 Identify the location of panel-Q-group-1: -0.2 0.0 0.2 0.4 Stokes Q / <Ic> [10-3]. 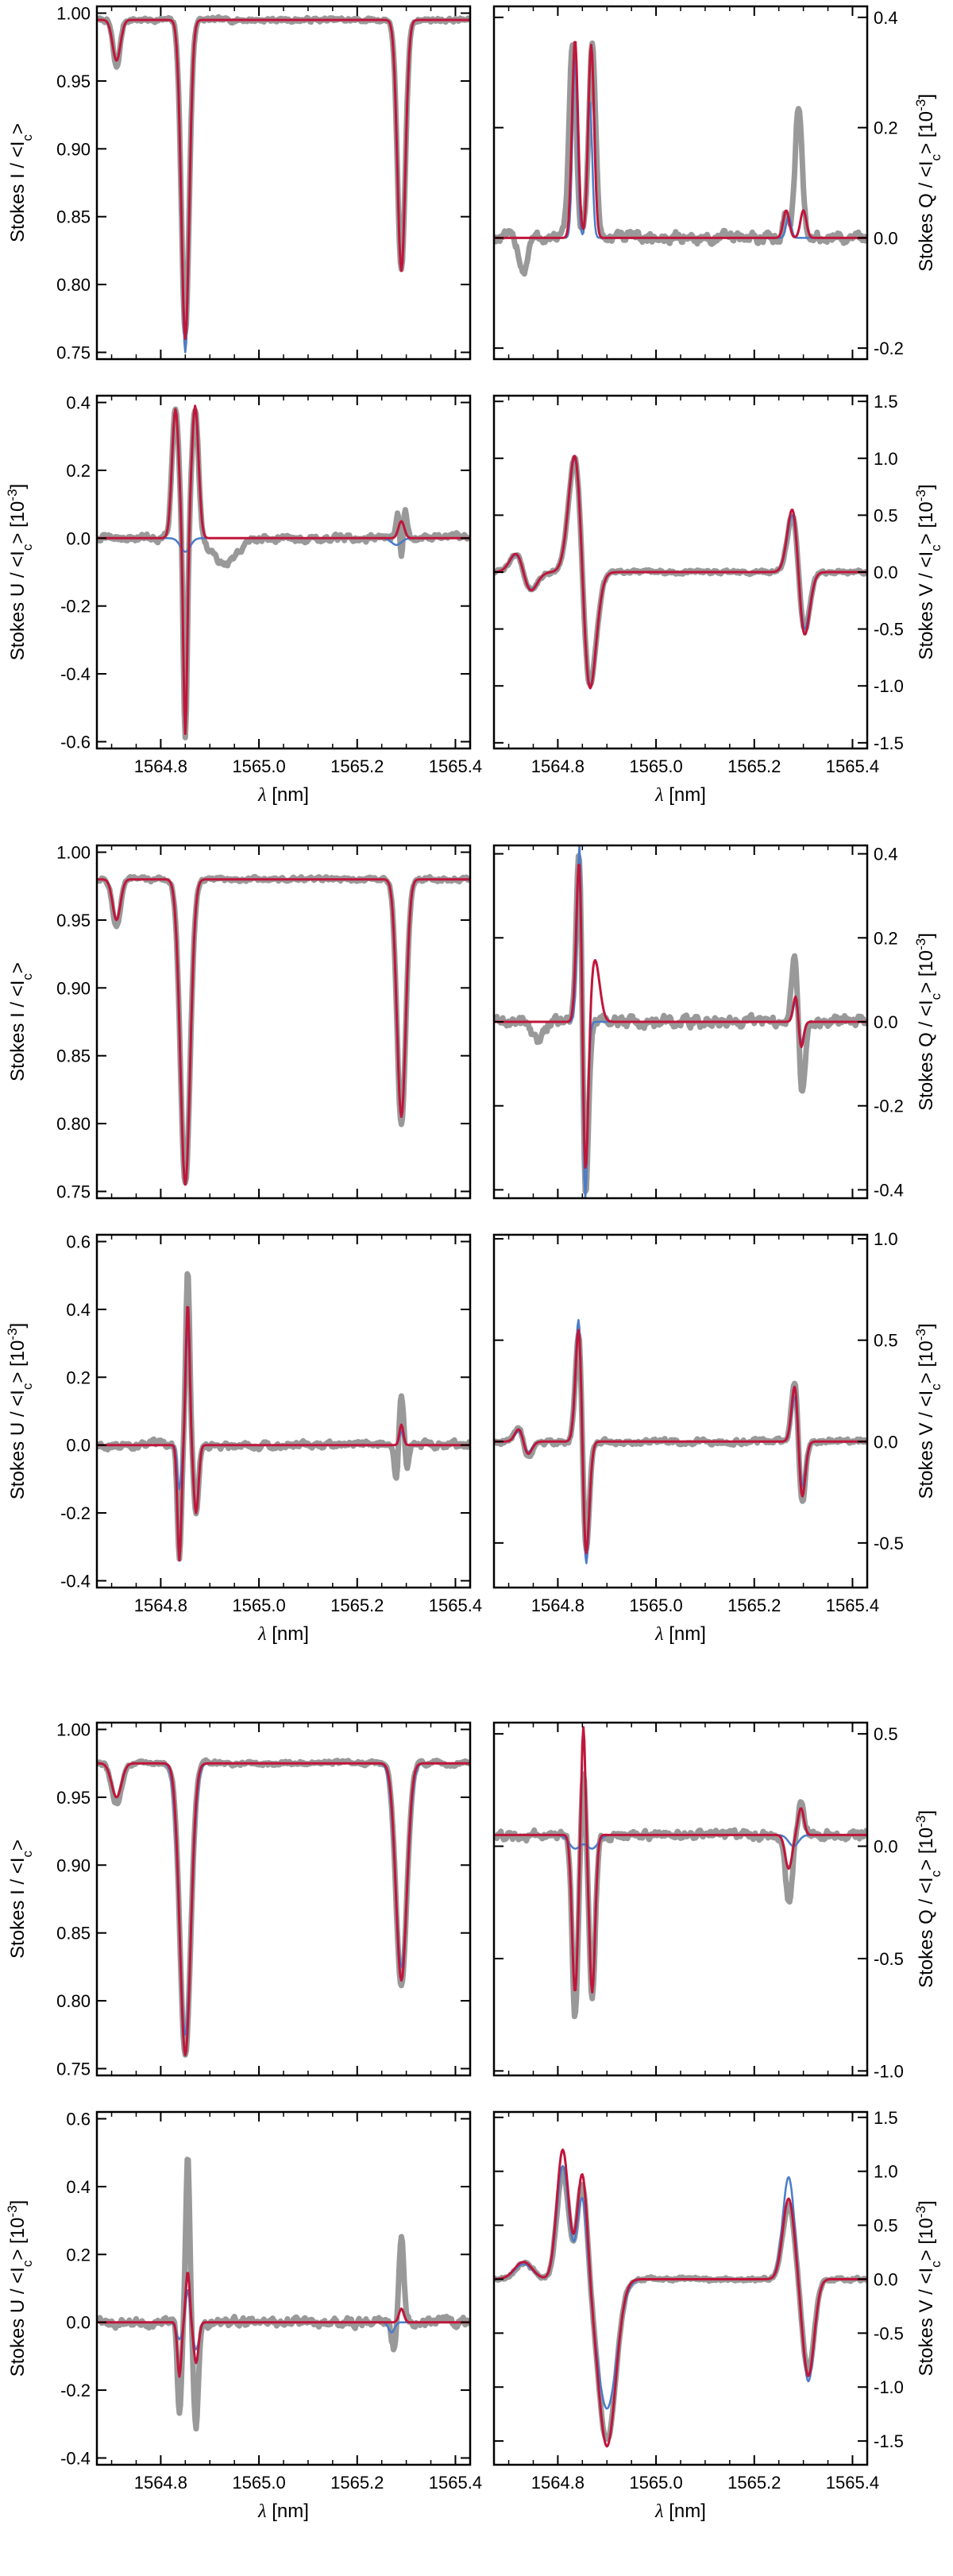
(717, 183).